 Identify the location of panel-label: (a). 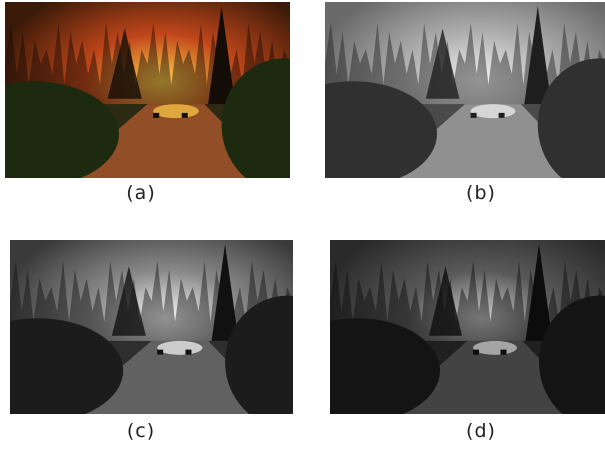
(140, 193).